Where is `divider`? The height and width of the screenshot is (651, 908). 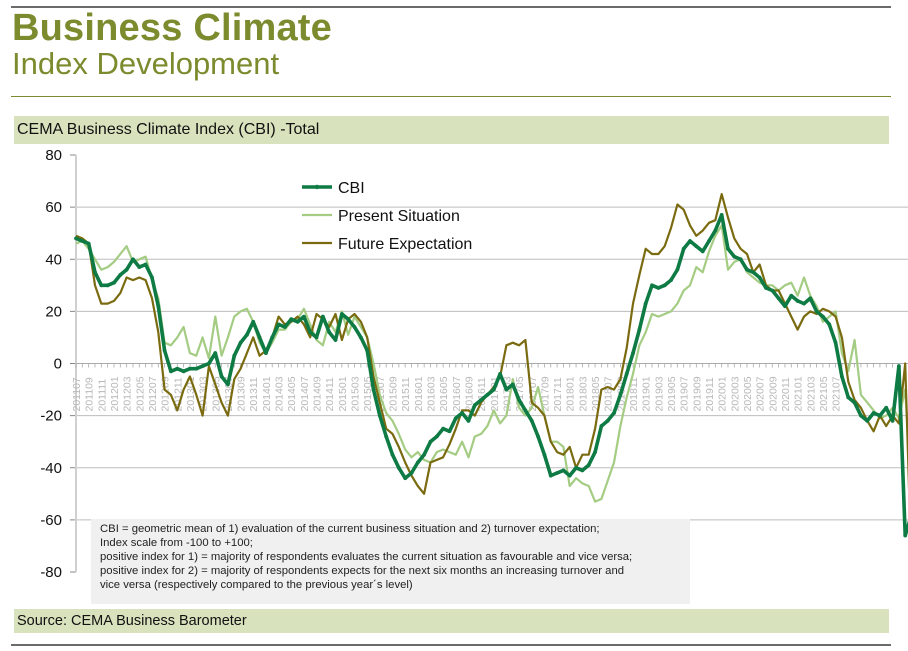 divider is located at coordinates (451, 96).